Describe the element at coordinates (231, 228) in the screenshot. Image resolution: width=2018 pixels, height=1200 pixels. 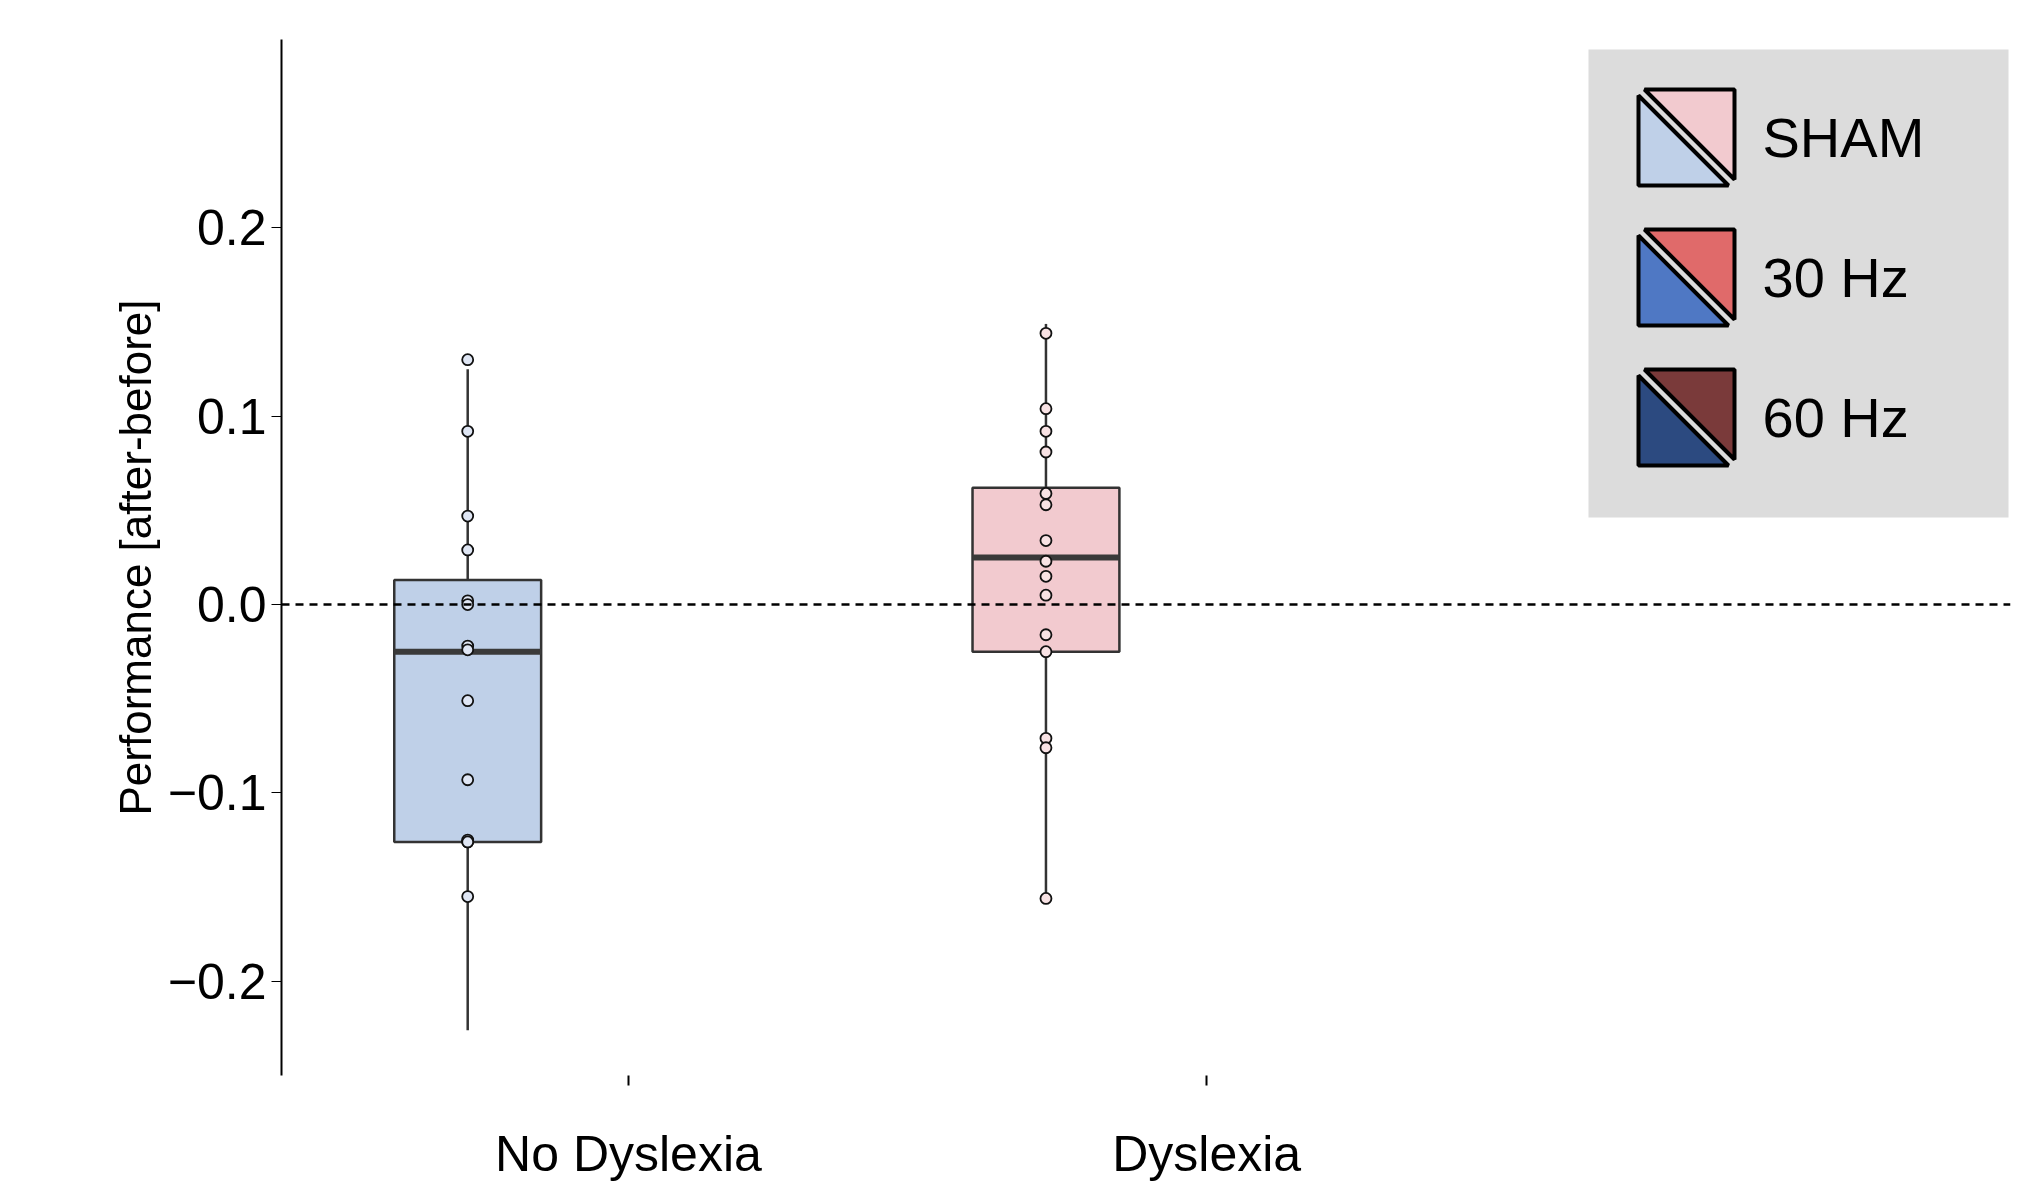
I see `y-tick-label: 0.2` at that location.